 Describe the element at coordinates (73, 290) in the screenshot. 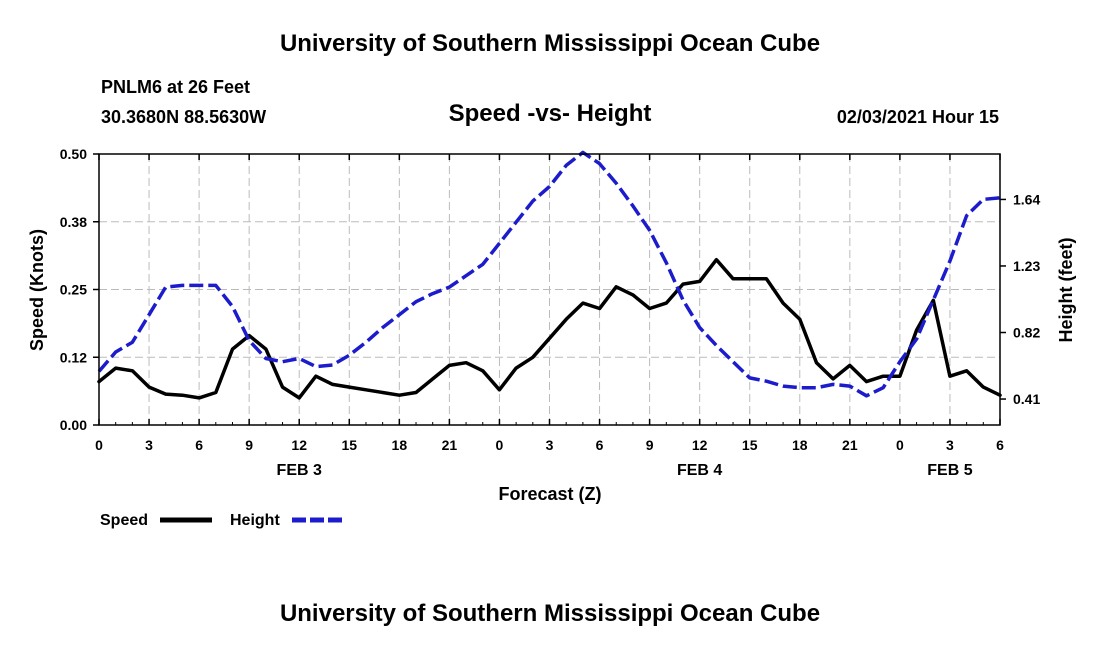

I see `y-tick-label: 0.25` at that location.